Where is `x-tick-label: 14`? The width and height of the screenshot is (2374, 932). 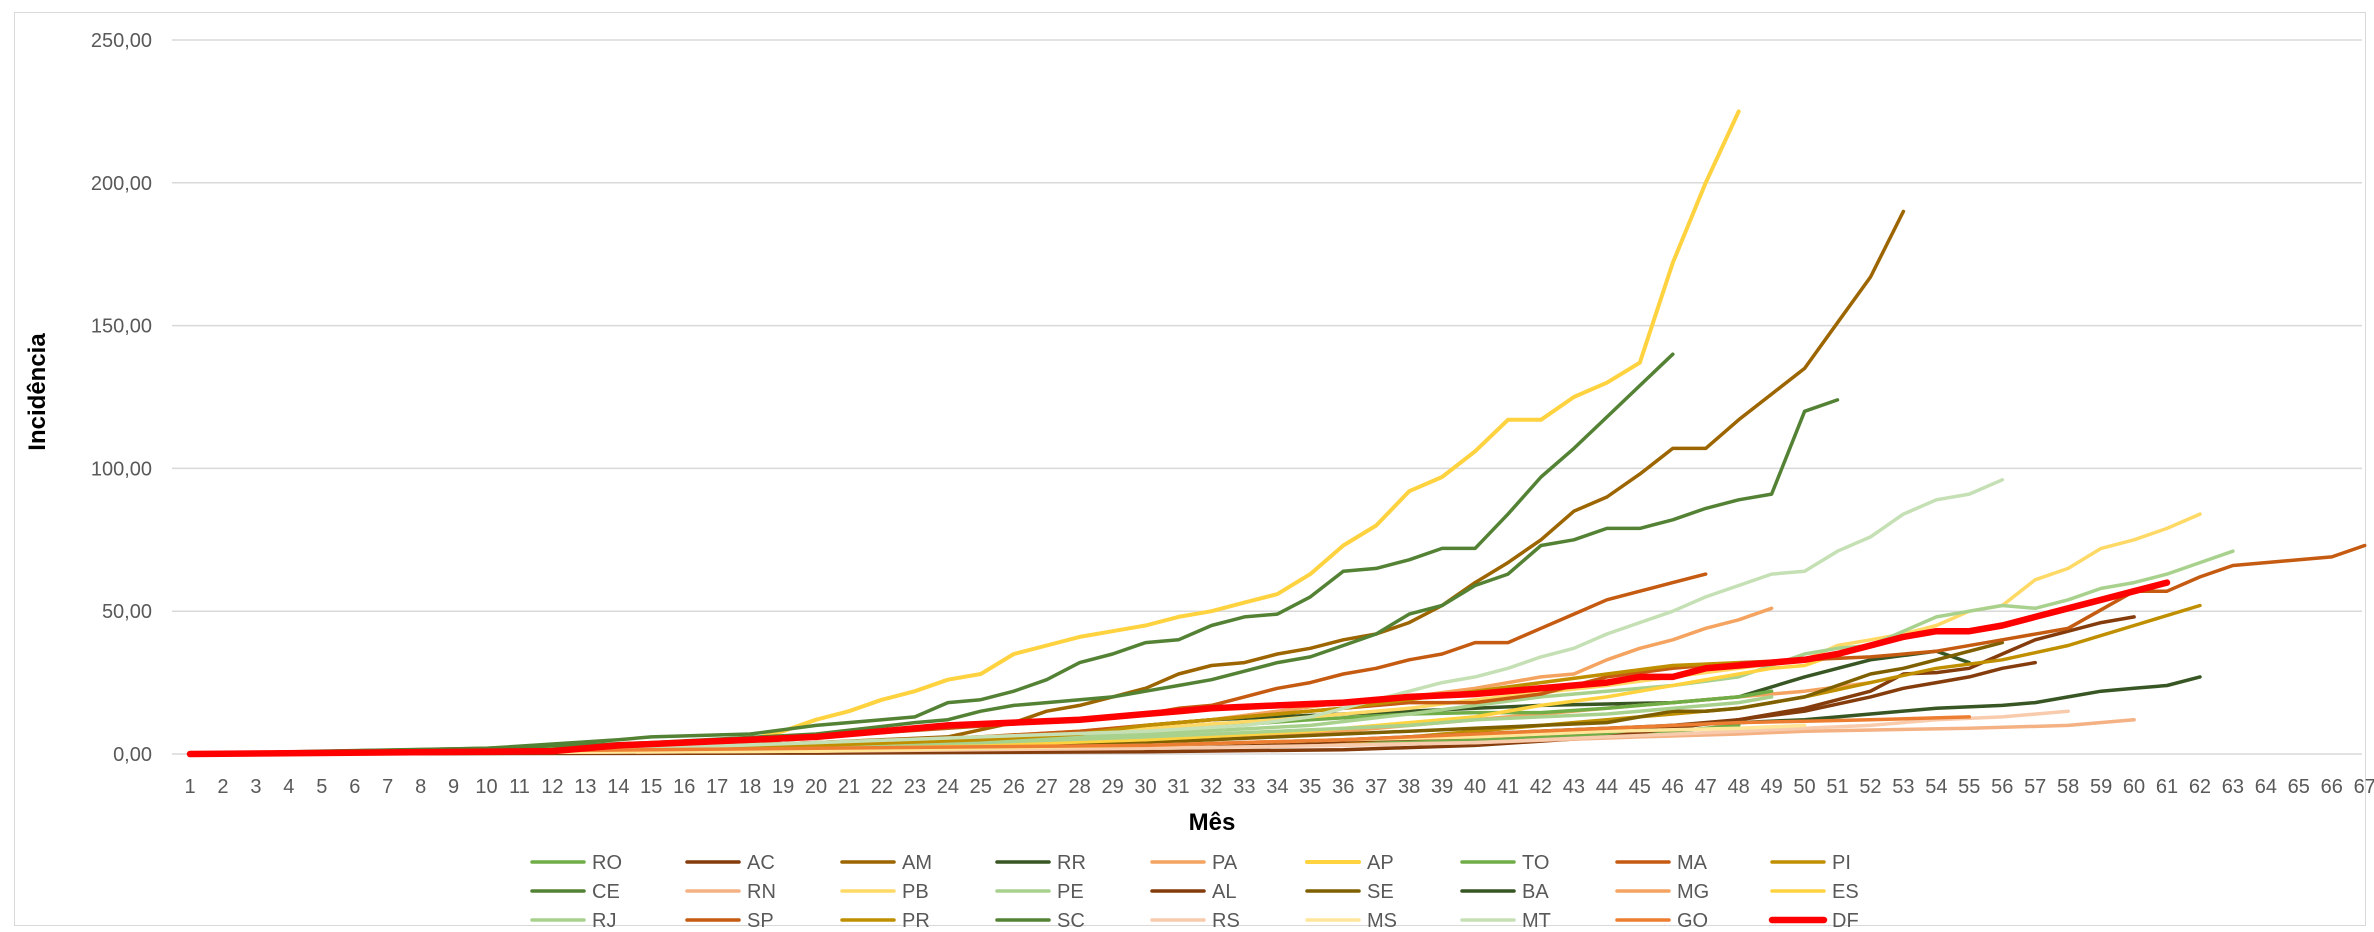 x-tick-label: 14 is located at coordinates (618, 787).